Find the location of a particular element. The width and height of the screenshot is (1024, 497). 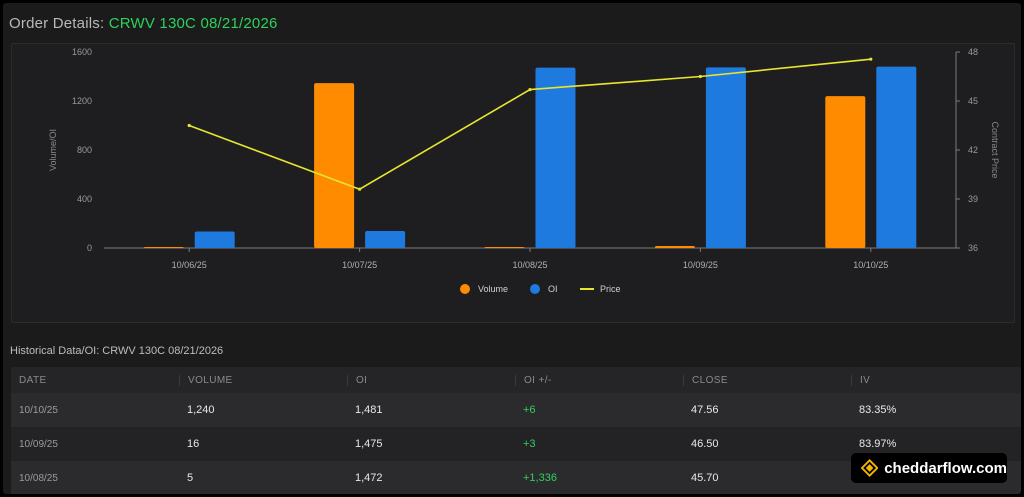

y-tick-label: 1200 is located at coordinates (82, 101).